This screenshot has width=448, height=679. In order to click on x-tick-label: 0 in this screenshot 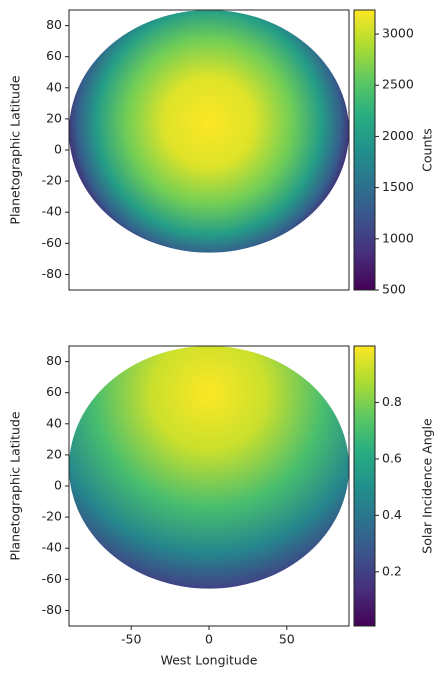, I will do `click(209, 639)`.